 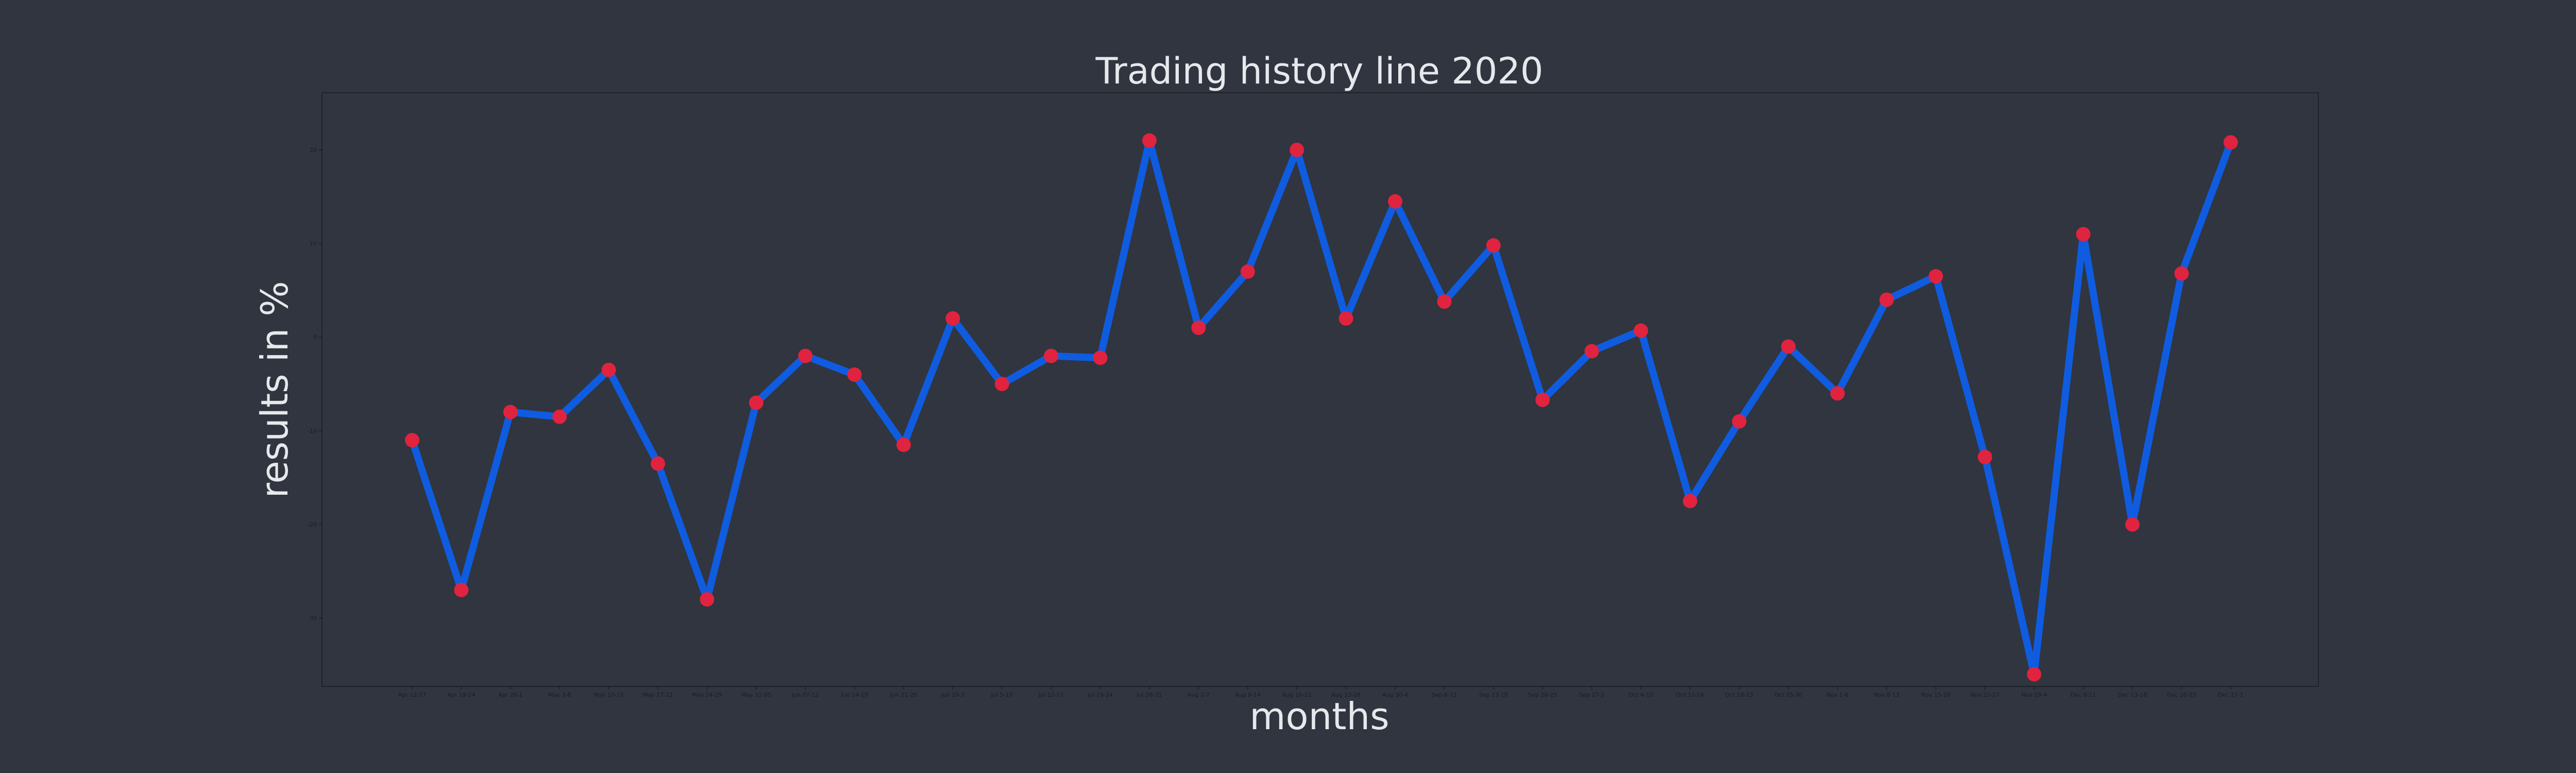 What do you see at coordinates (313, 150) in the screenshot?
I see `y-tick-label: 20` at bounding box center [313, 150].